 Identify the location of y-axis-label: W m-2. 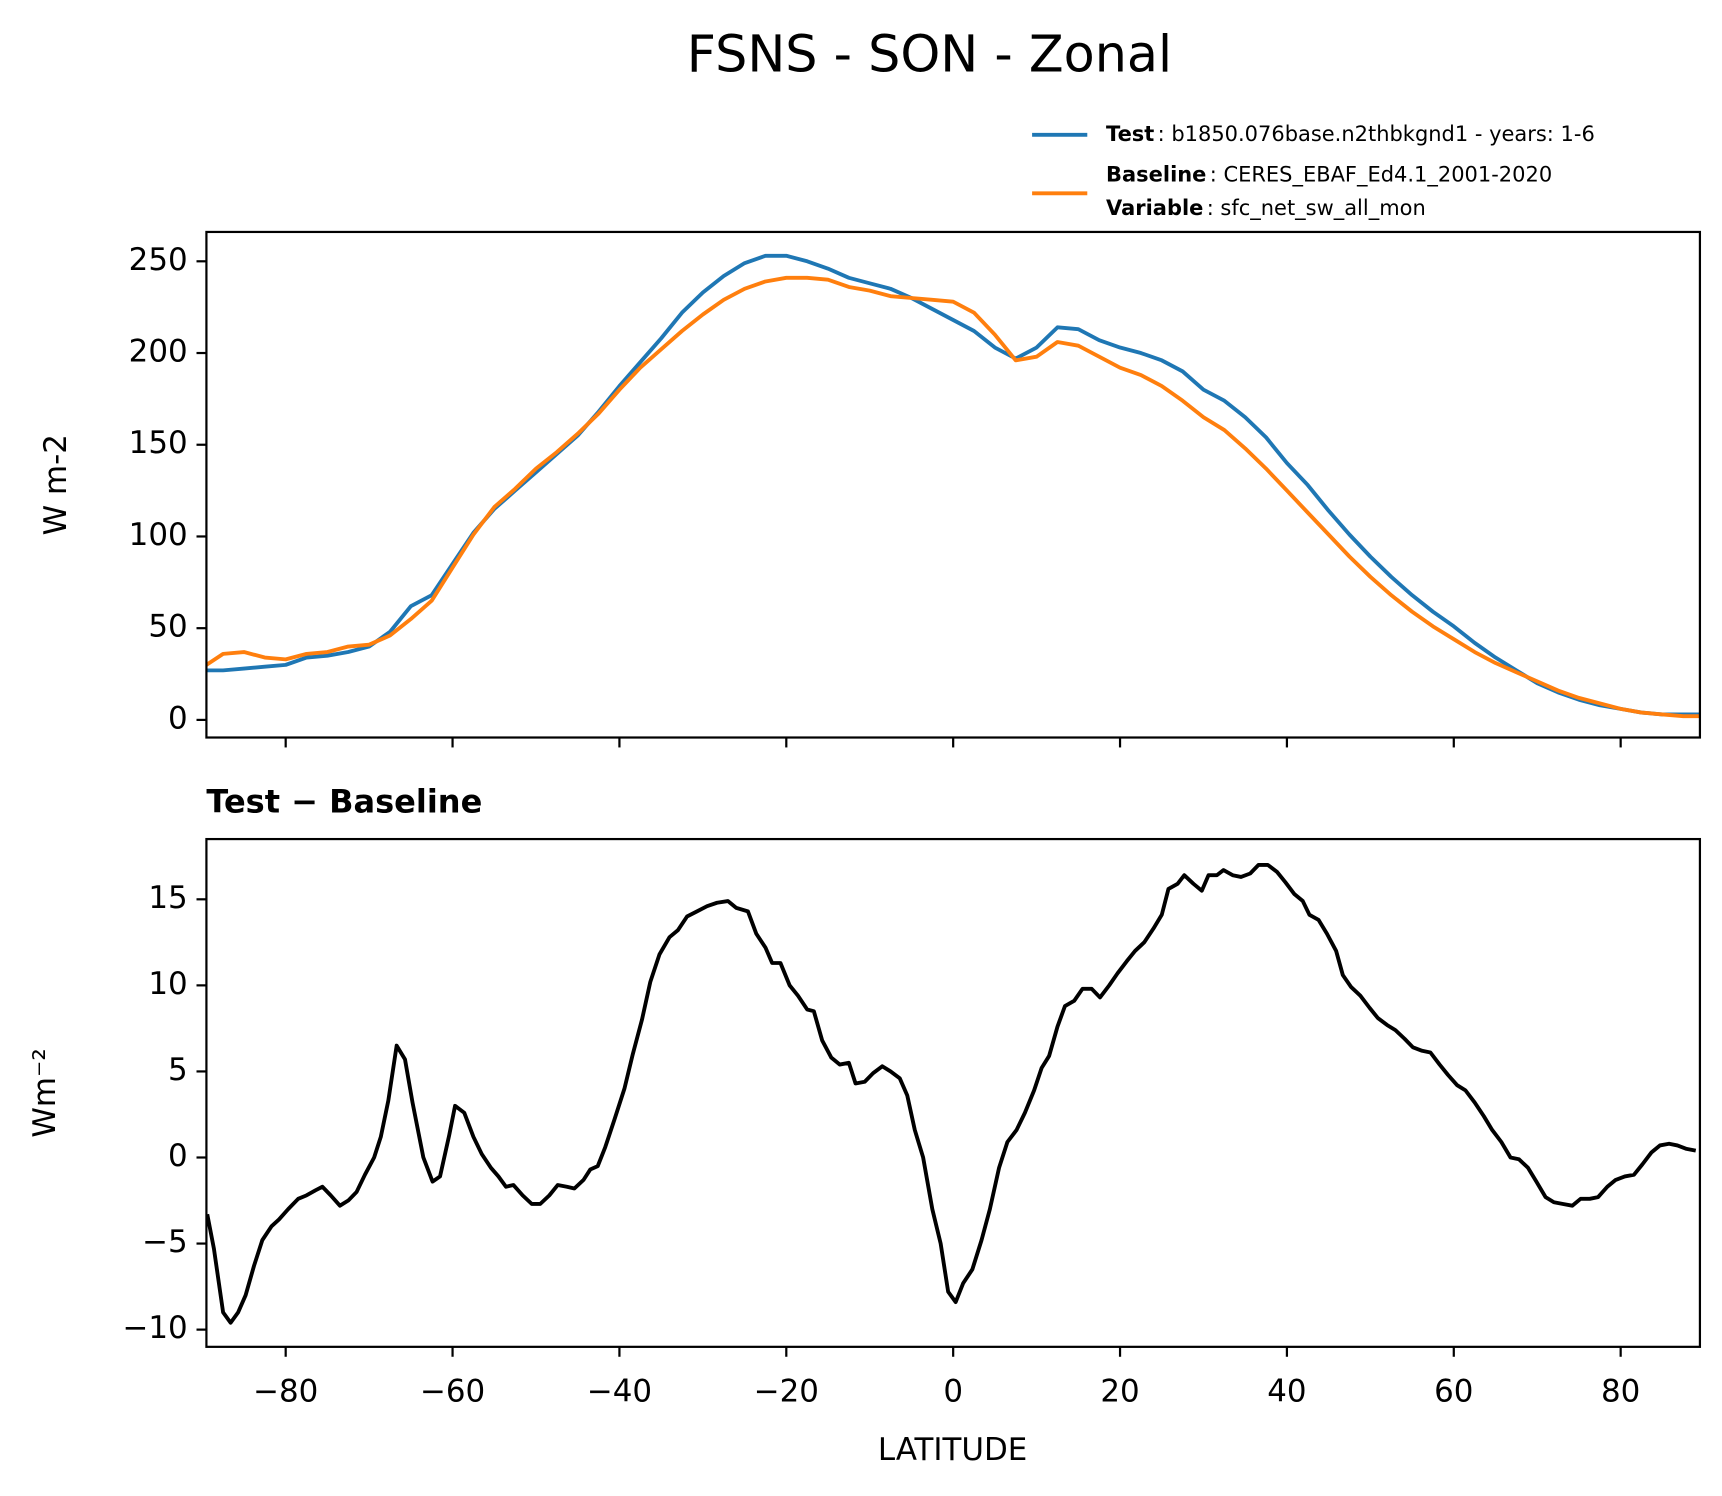
(56, 484).